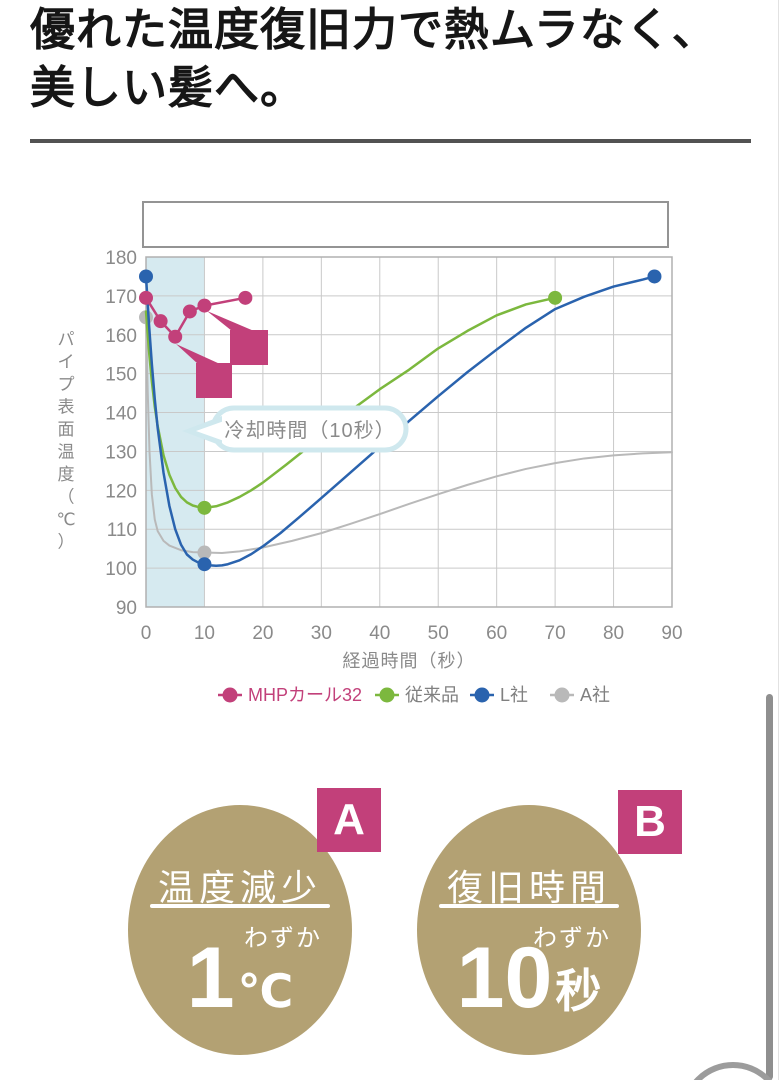 The image size is (782, 1080). Describe the element at coordinates (349, 820) in the screenshot. I see `badge-a: A` at that location.